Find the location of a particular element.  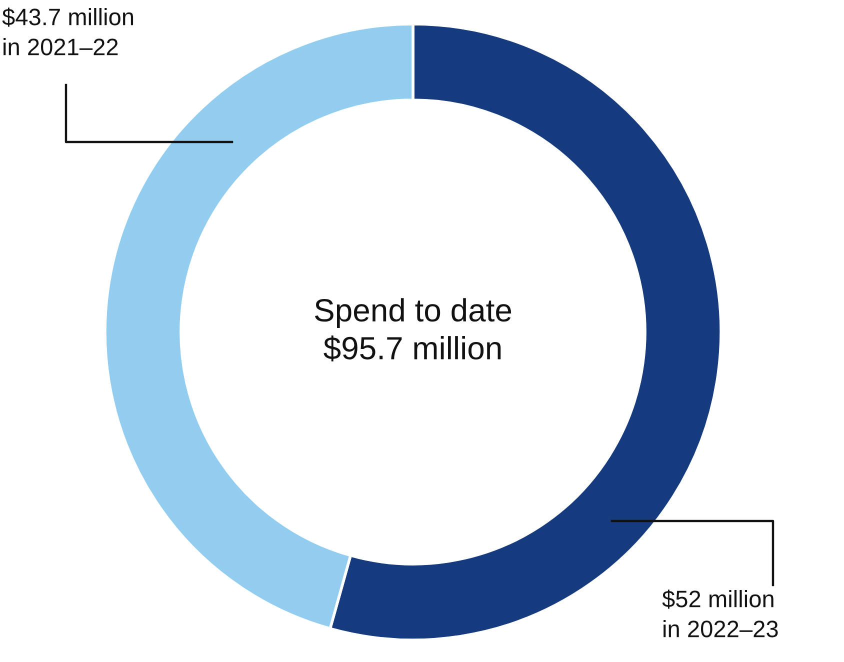

data-label: $52 million is located at coordinates (718, 599).